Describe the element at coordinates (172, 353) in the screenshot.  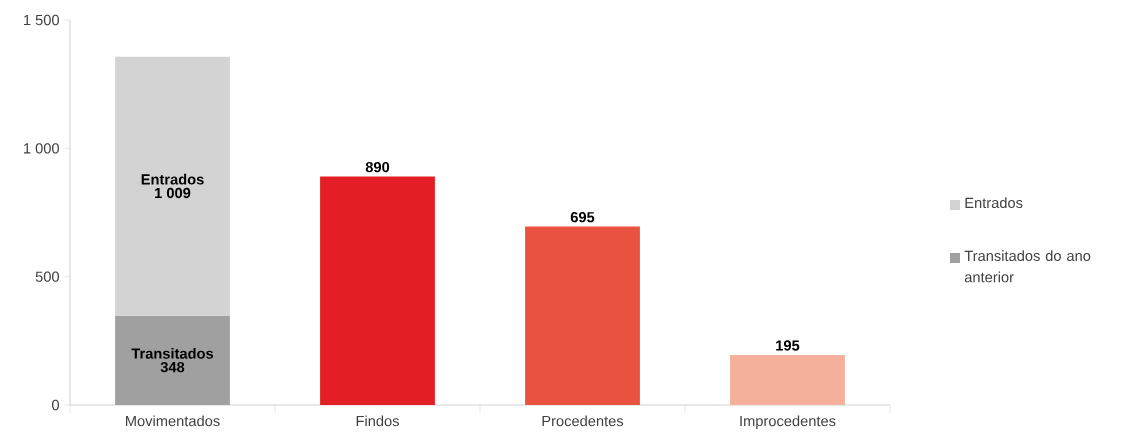
I see `annotation: Transitados` at that location.